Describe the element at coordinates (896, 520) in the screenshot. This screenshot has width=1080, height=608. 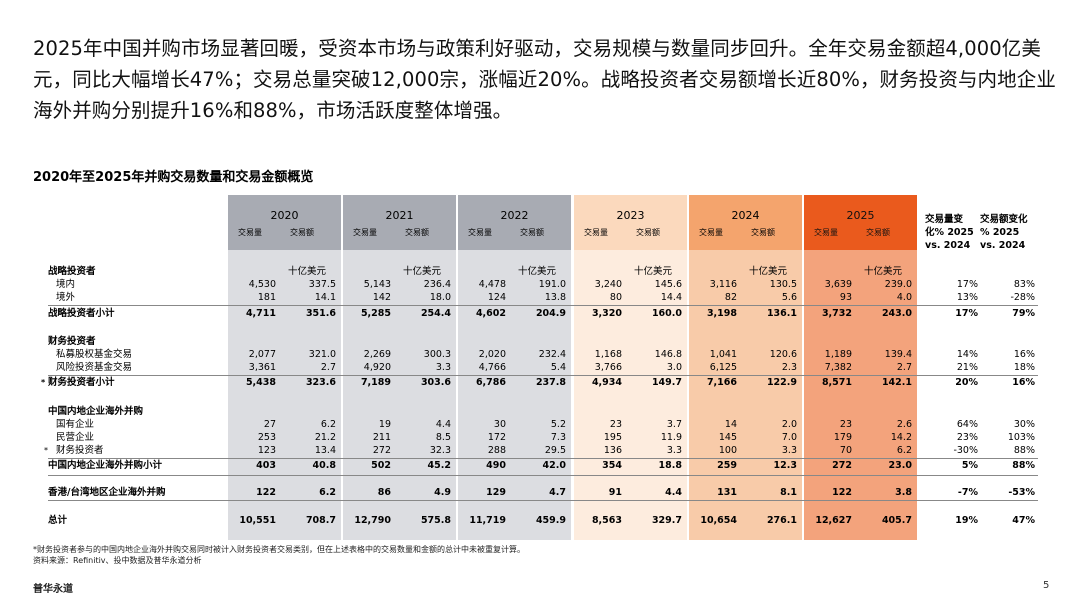
I see `cell-value: 405.7` at that location.